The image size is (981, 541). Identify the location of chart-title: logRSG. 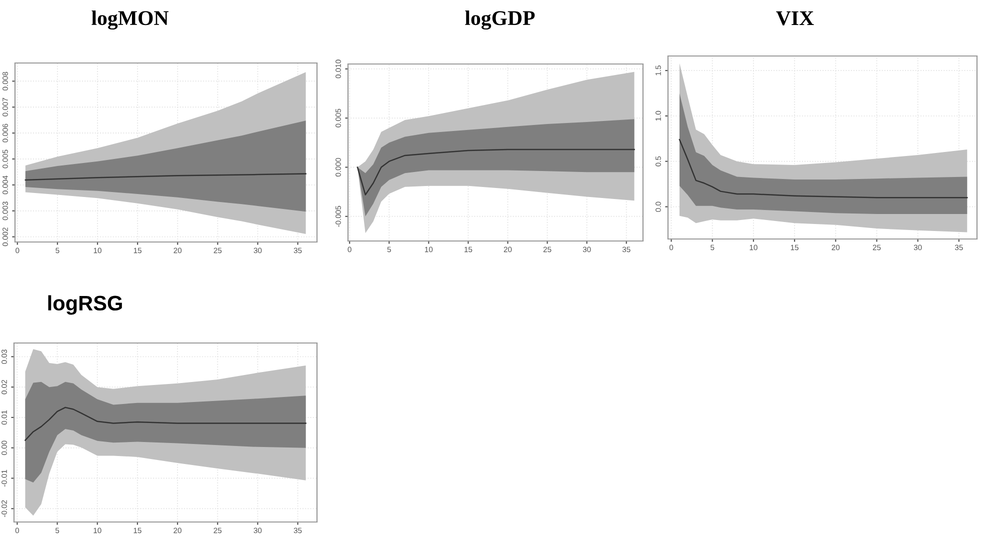
(85, 305).